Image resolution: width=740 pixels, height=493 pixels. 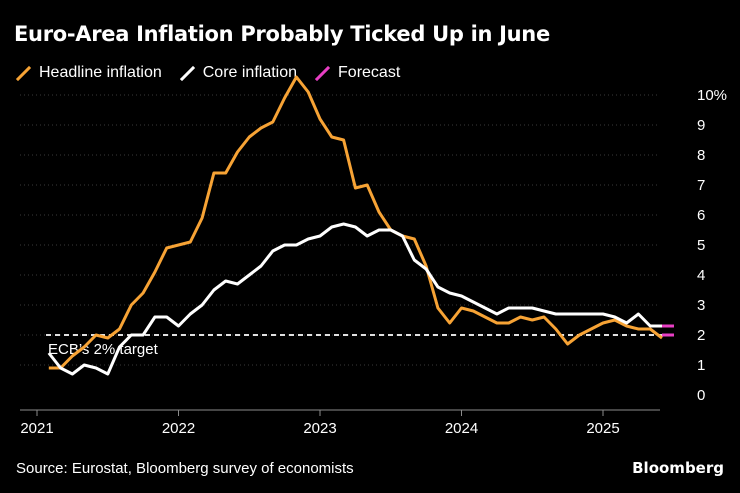 I want to click on y-tick-label: 4, so click(x=701, y=275).